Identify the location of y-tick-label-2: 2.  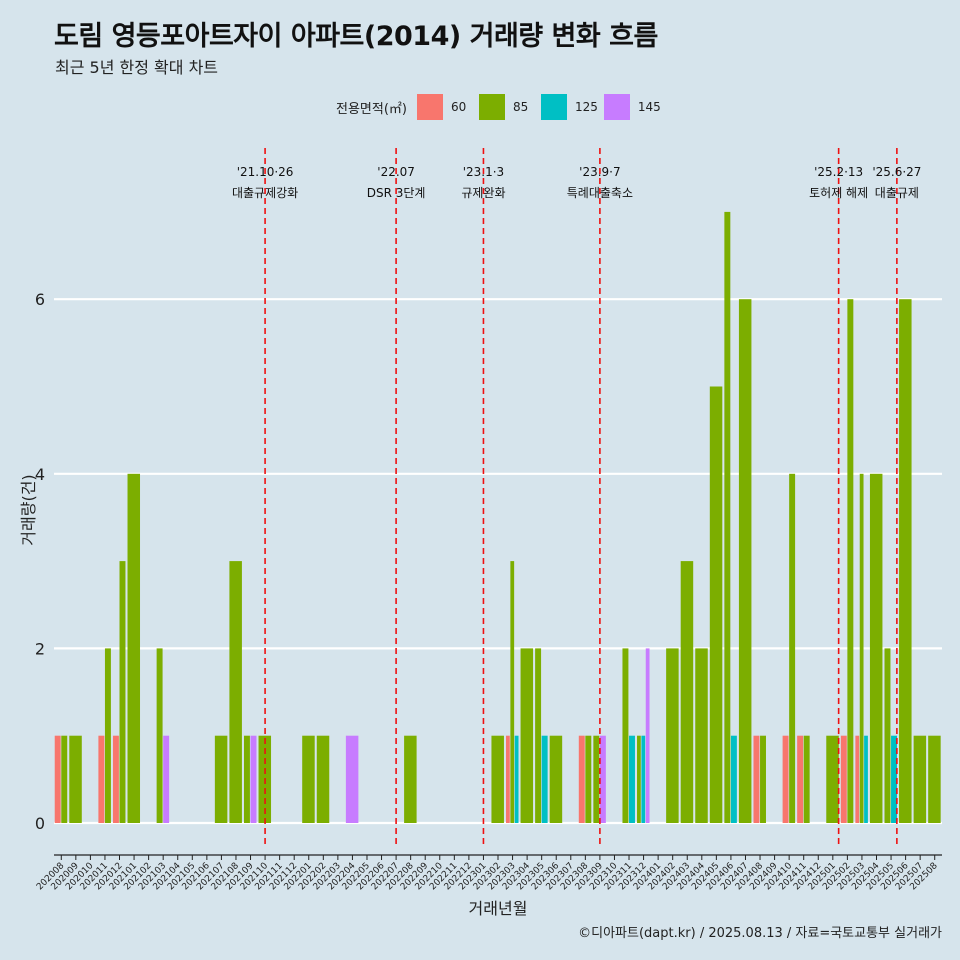
(40, 648).